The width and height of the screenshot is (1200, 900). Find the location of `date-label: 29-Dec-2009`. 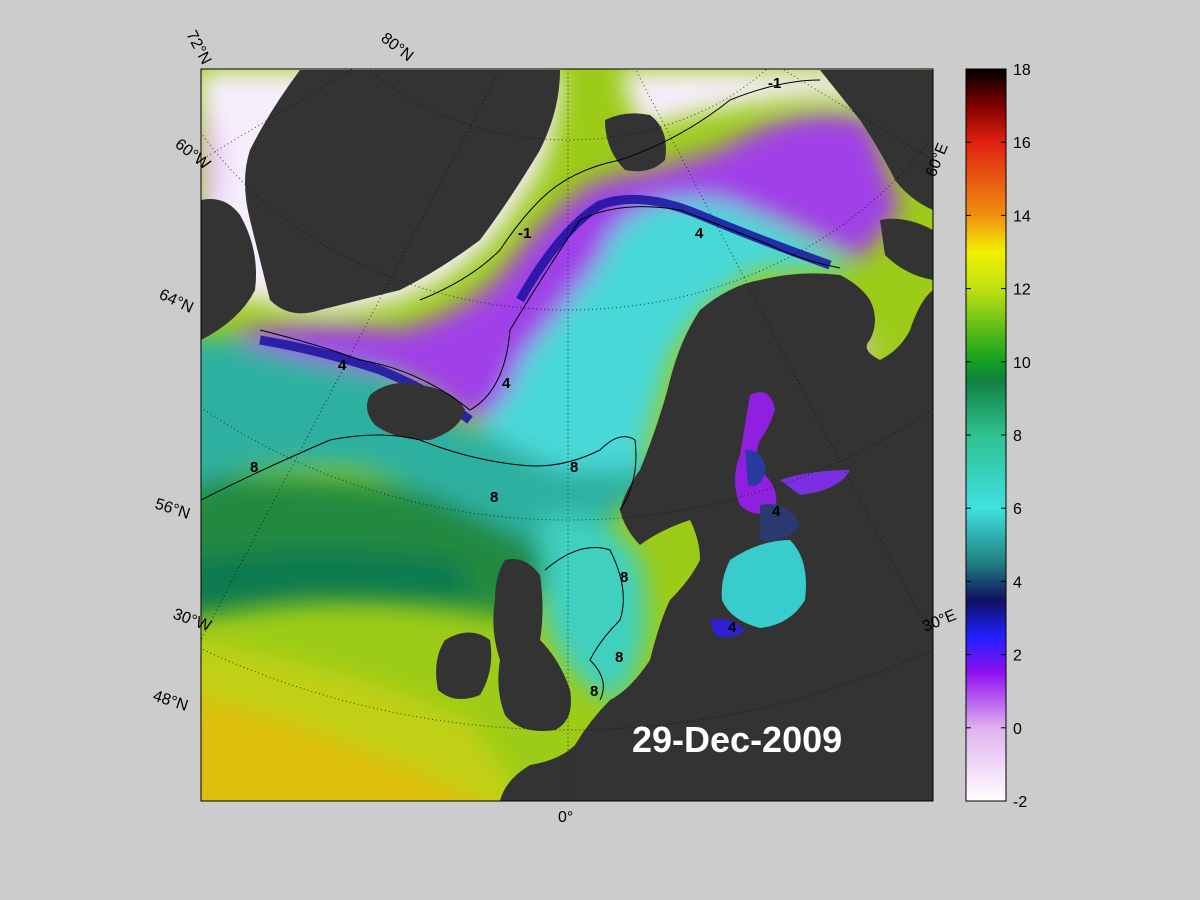

date-label: 29-Dec-2009 is located at coordinates (737, 739).